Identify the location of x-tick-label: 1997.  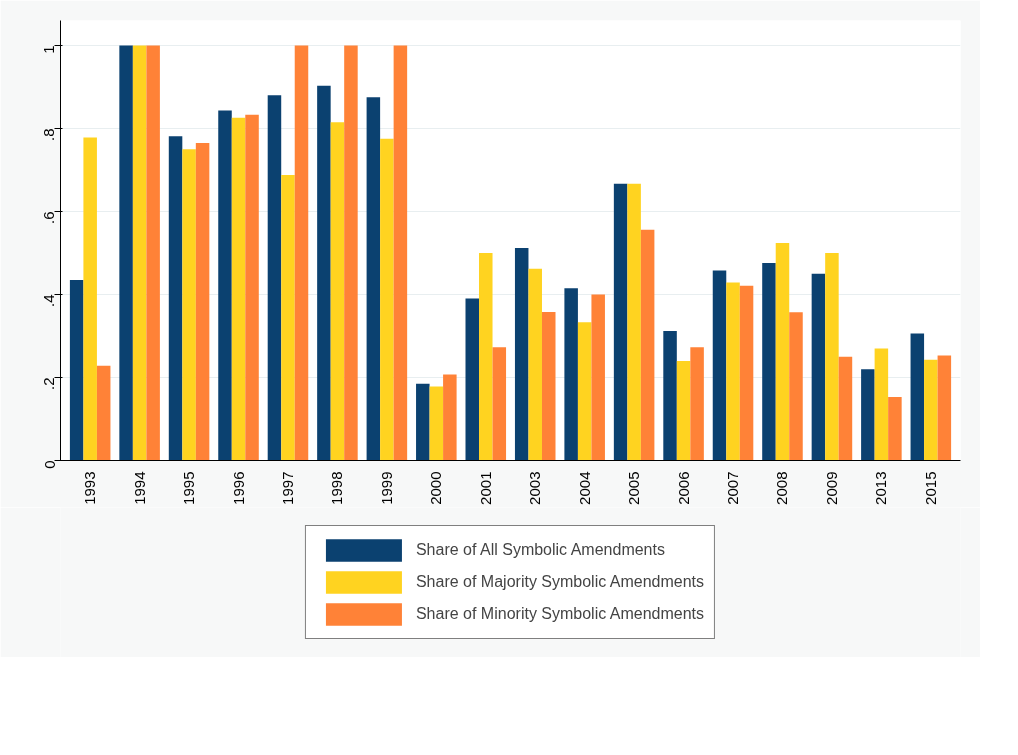
(287, 488).